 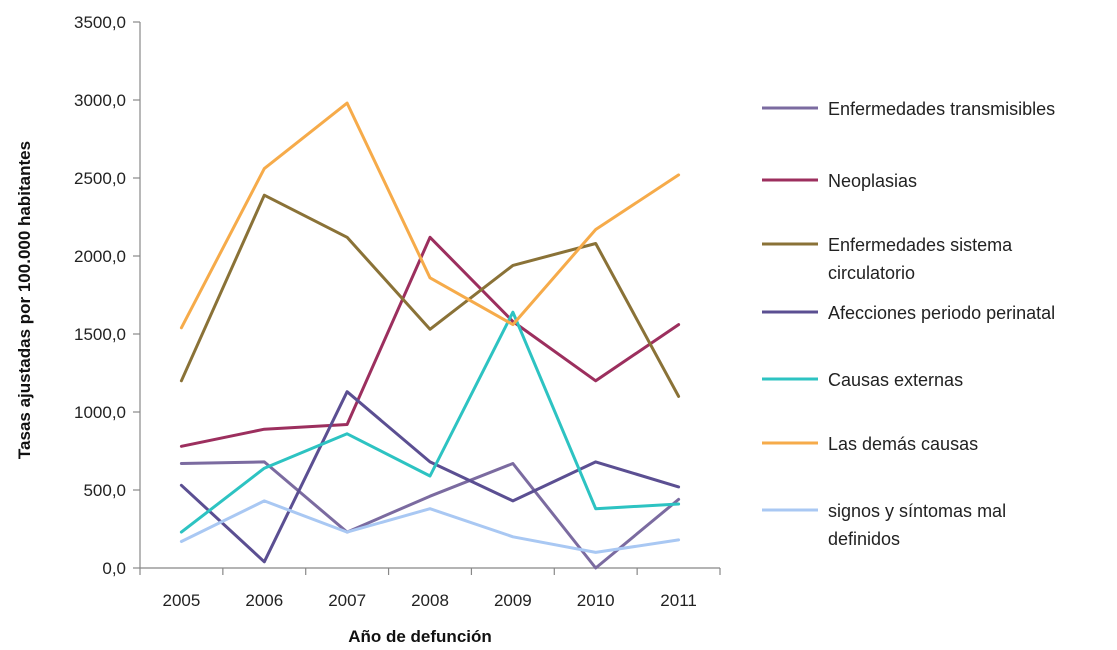 I want to click on y-tick-label: 3000,0, so click(x=100, y=100).